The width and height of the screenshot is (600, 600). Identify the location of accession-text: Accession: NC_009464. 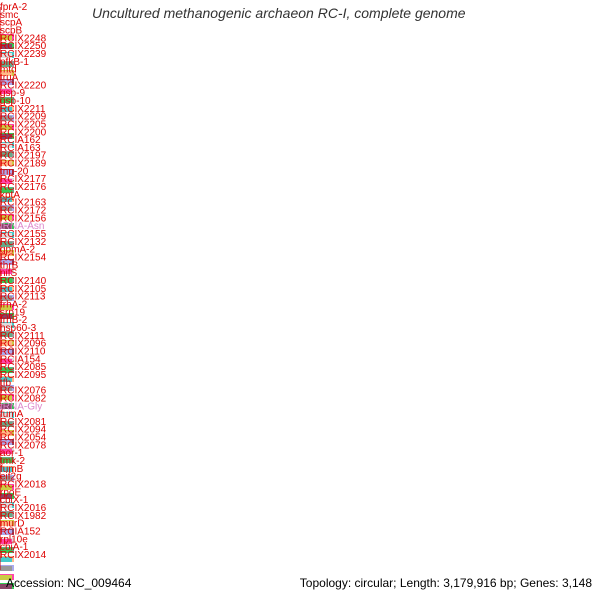
(69, 583).